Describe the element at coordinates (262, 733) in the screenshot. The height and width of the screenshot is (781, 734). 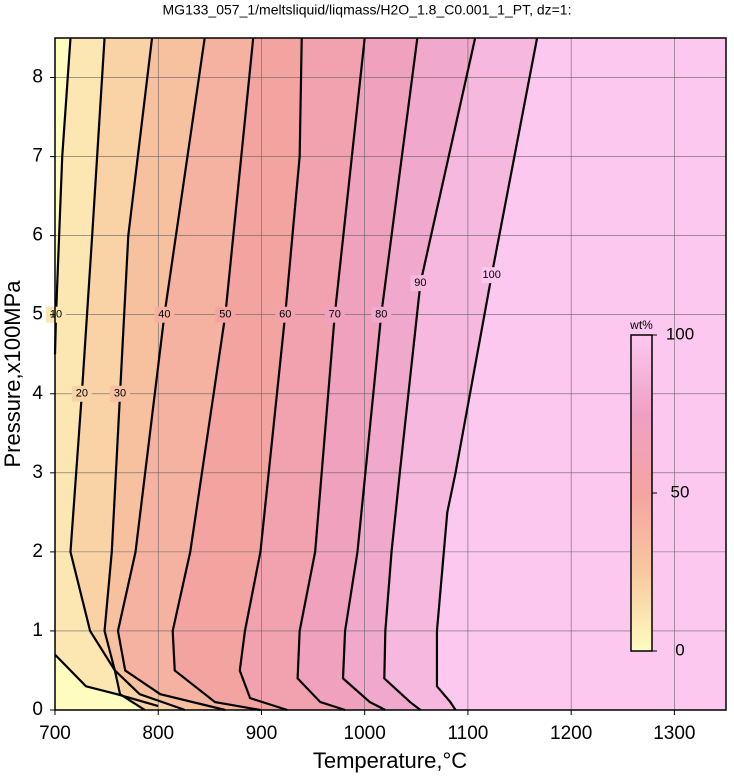
I see `x-tick-label: 900` at that location.